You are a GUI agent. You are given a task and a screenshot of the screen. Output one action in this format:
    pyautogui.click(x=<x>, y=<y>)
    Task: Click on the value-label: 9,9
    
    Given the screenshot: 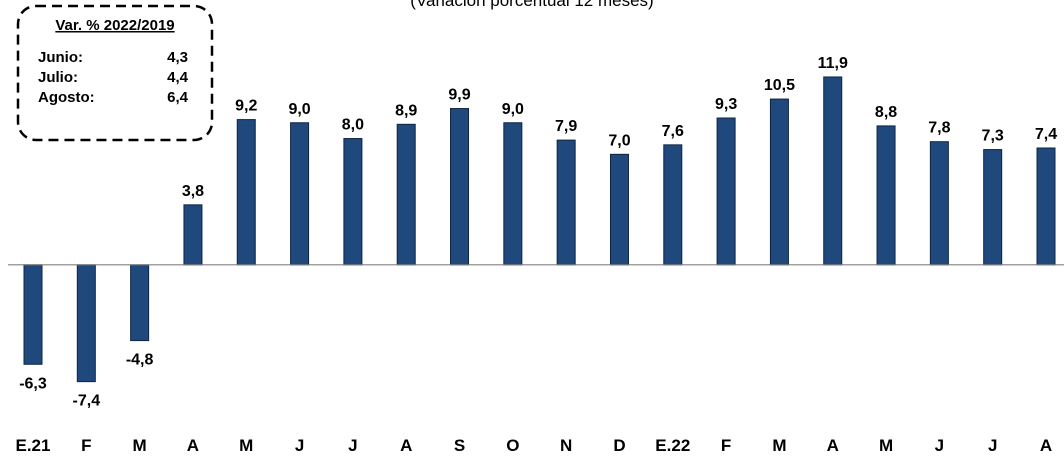 What is the action you would take?
    pyautogui.click(x=459, y=95)
    